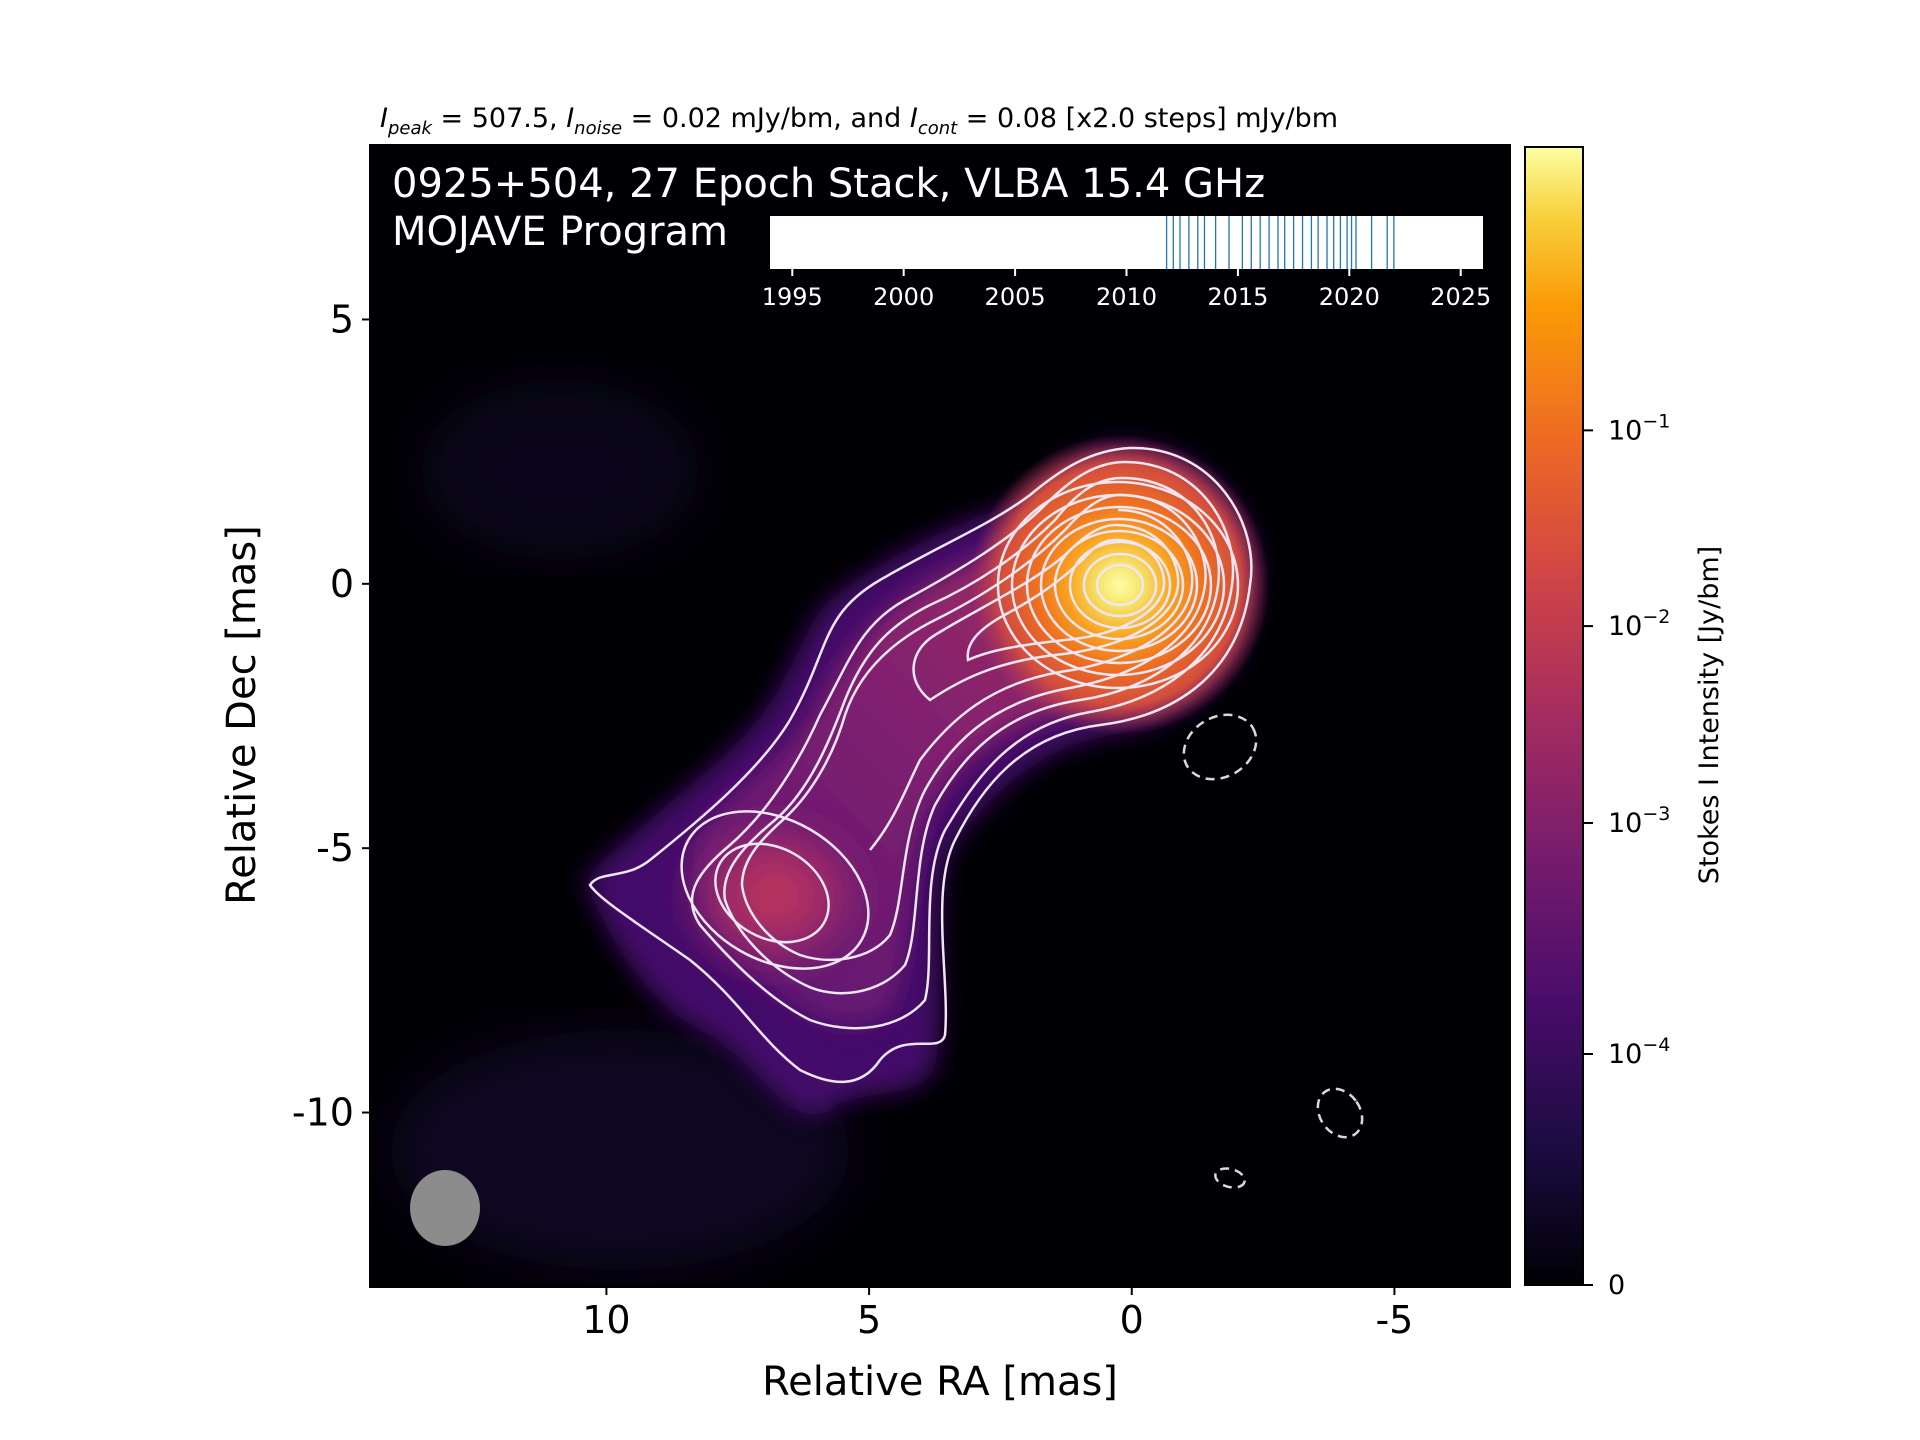  Describe the element at coordinates (560, 232) in the screenshot. I see `annotation-line2: MOJAVE Program` at that location.